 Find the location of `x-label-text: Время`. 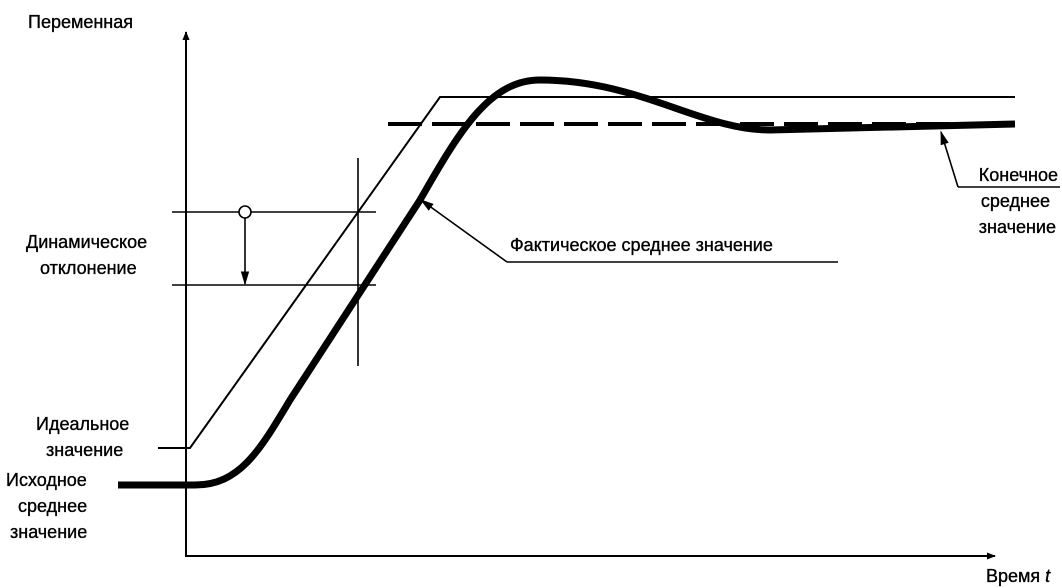

x-label-text: Время is located at coordinates (1013, 576).